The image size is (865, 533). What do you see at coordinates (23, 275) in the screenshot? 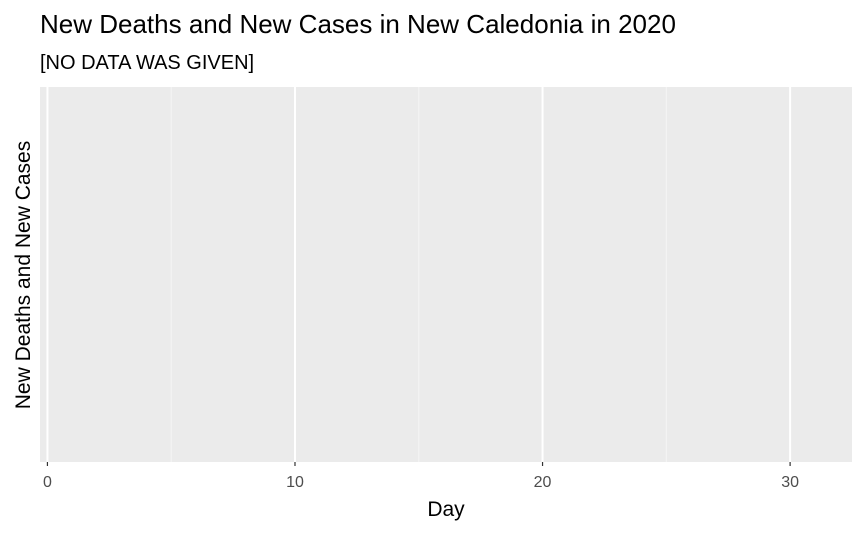
I see `y-axis-title: New Deaths and New Cases` at bounding box center [23, 275].